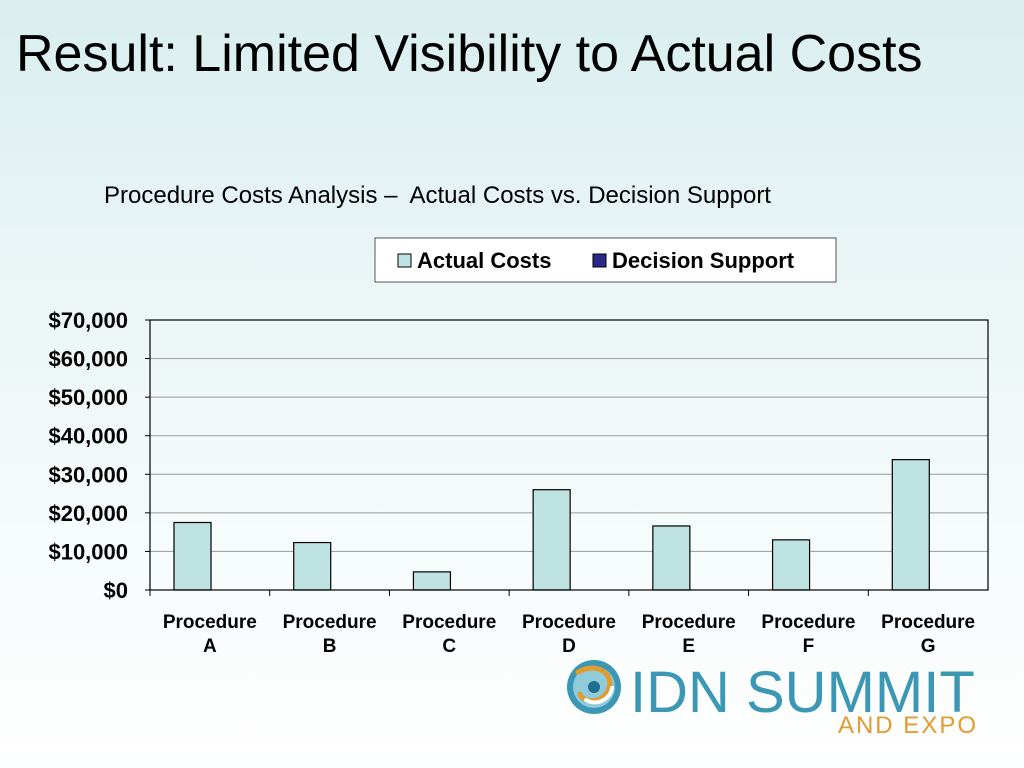 Image resolution: width=1024 pixels, height=768 pixels. I want to click on idn-summit-logo: IDN SUMMIT AND EXPO, so click(772, 699).